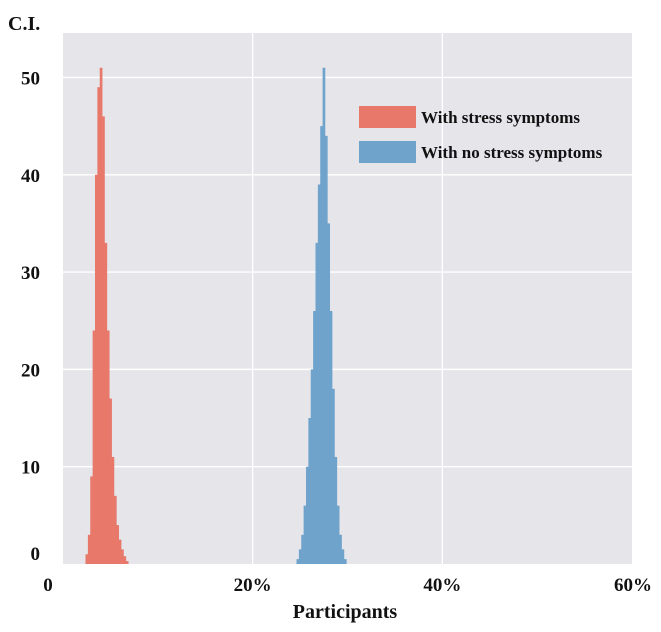 The width and height of the screenshot is (661, 632). I want to click on x-tick-label: 0, so click(48, 585).